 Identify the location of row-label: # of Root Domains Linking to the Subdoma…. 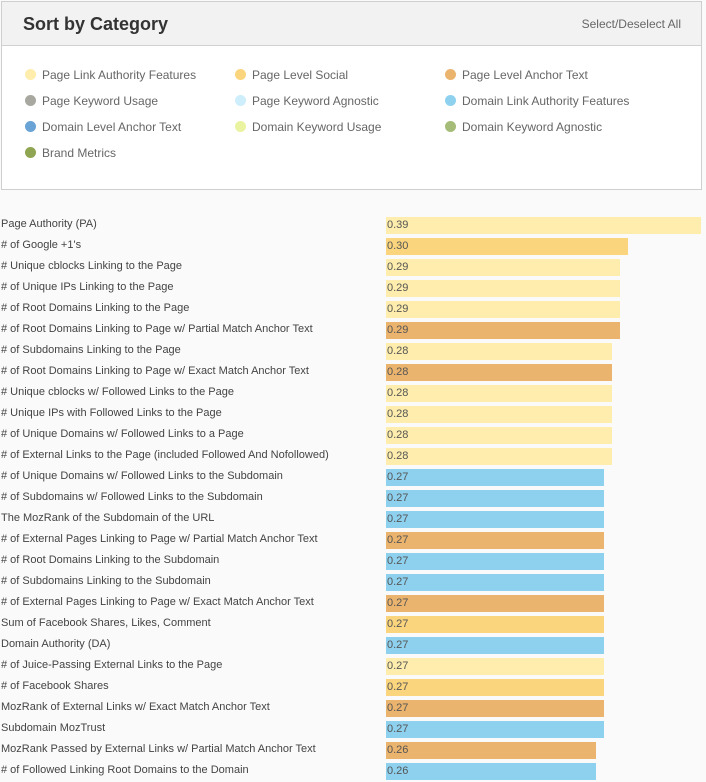
(110, 560).